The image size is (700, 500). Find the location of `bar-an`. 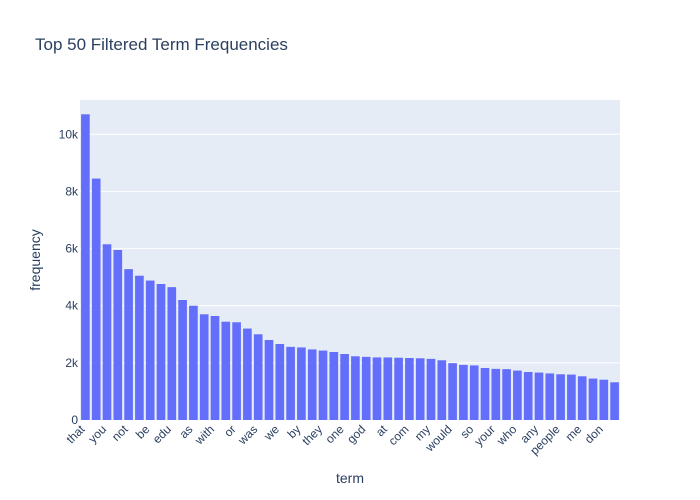

bar-an is located at coordinates (420, 389).